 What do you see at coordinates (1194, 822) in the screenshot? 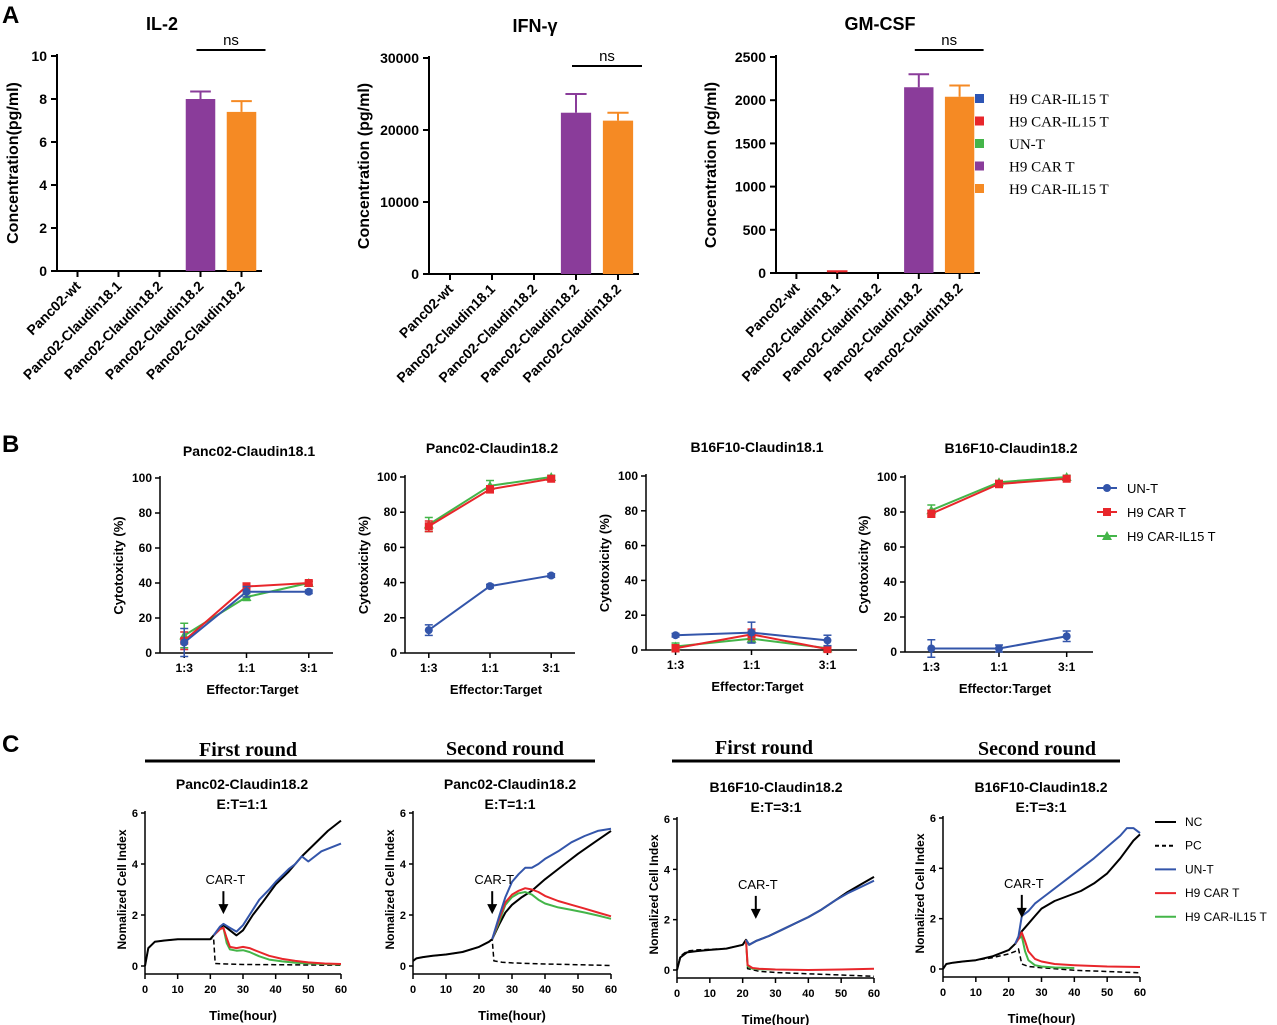
I see `legend-label: NC` at bounding box center [1194, 822].